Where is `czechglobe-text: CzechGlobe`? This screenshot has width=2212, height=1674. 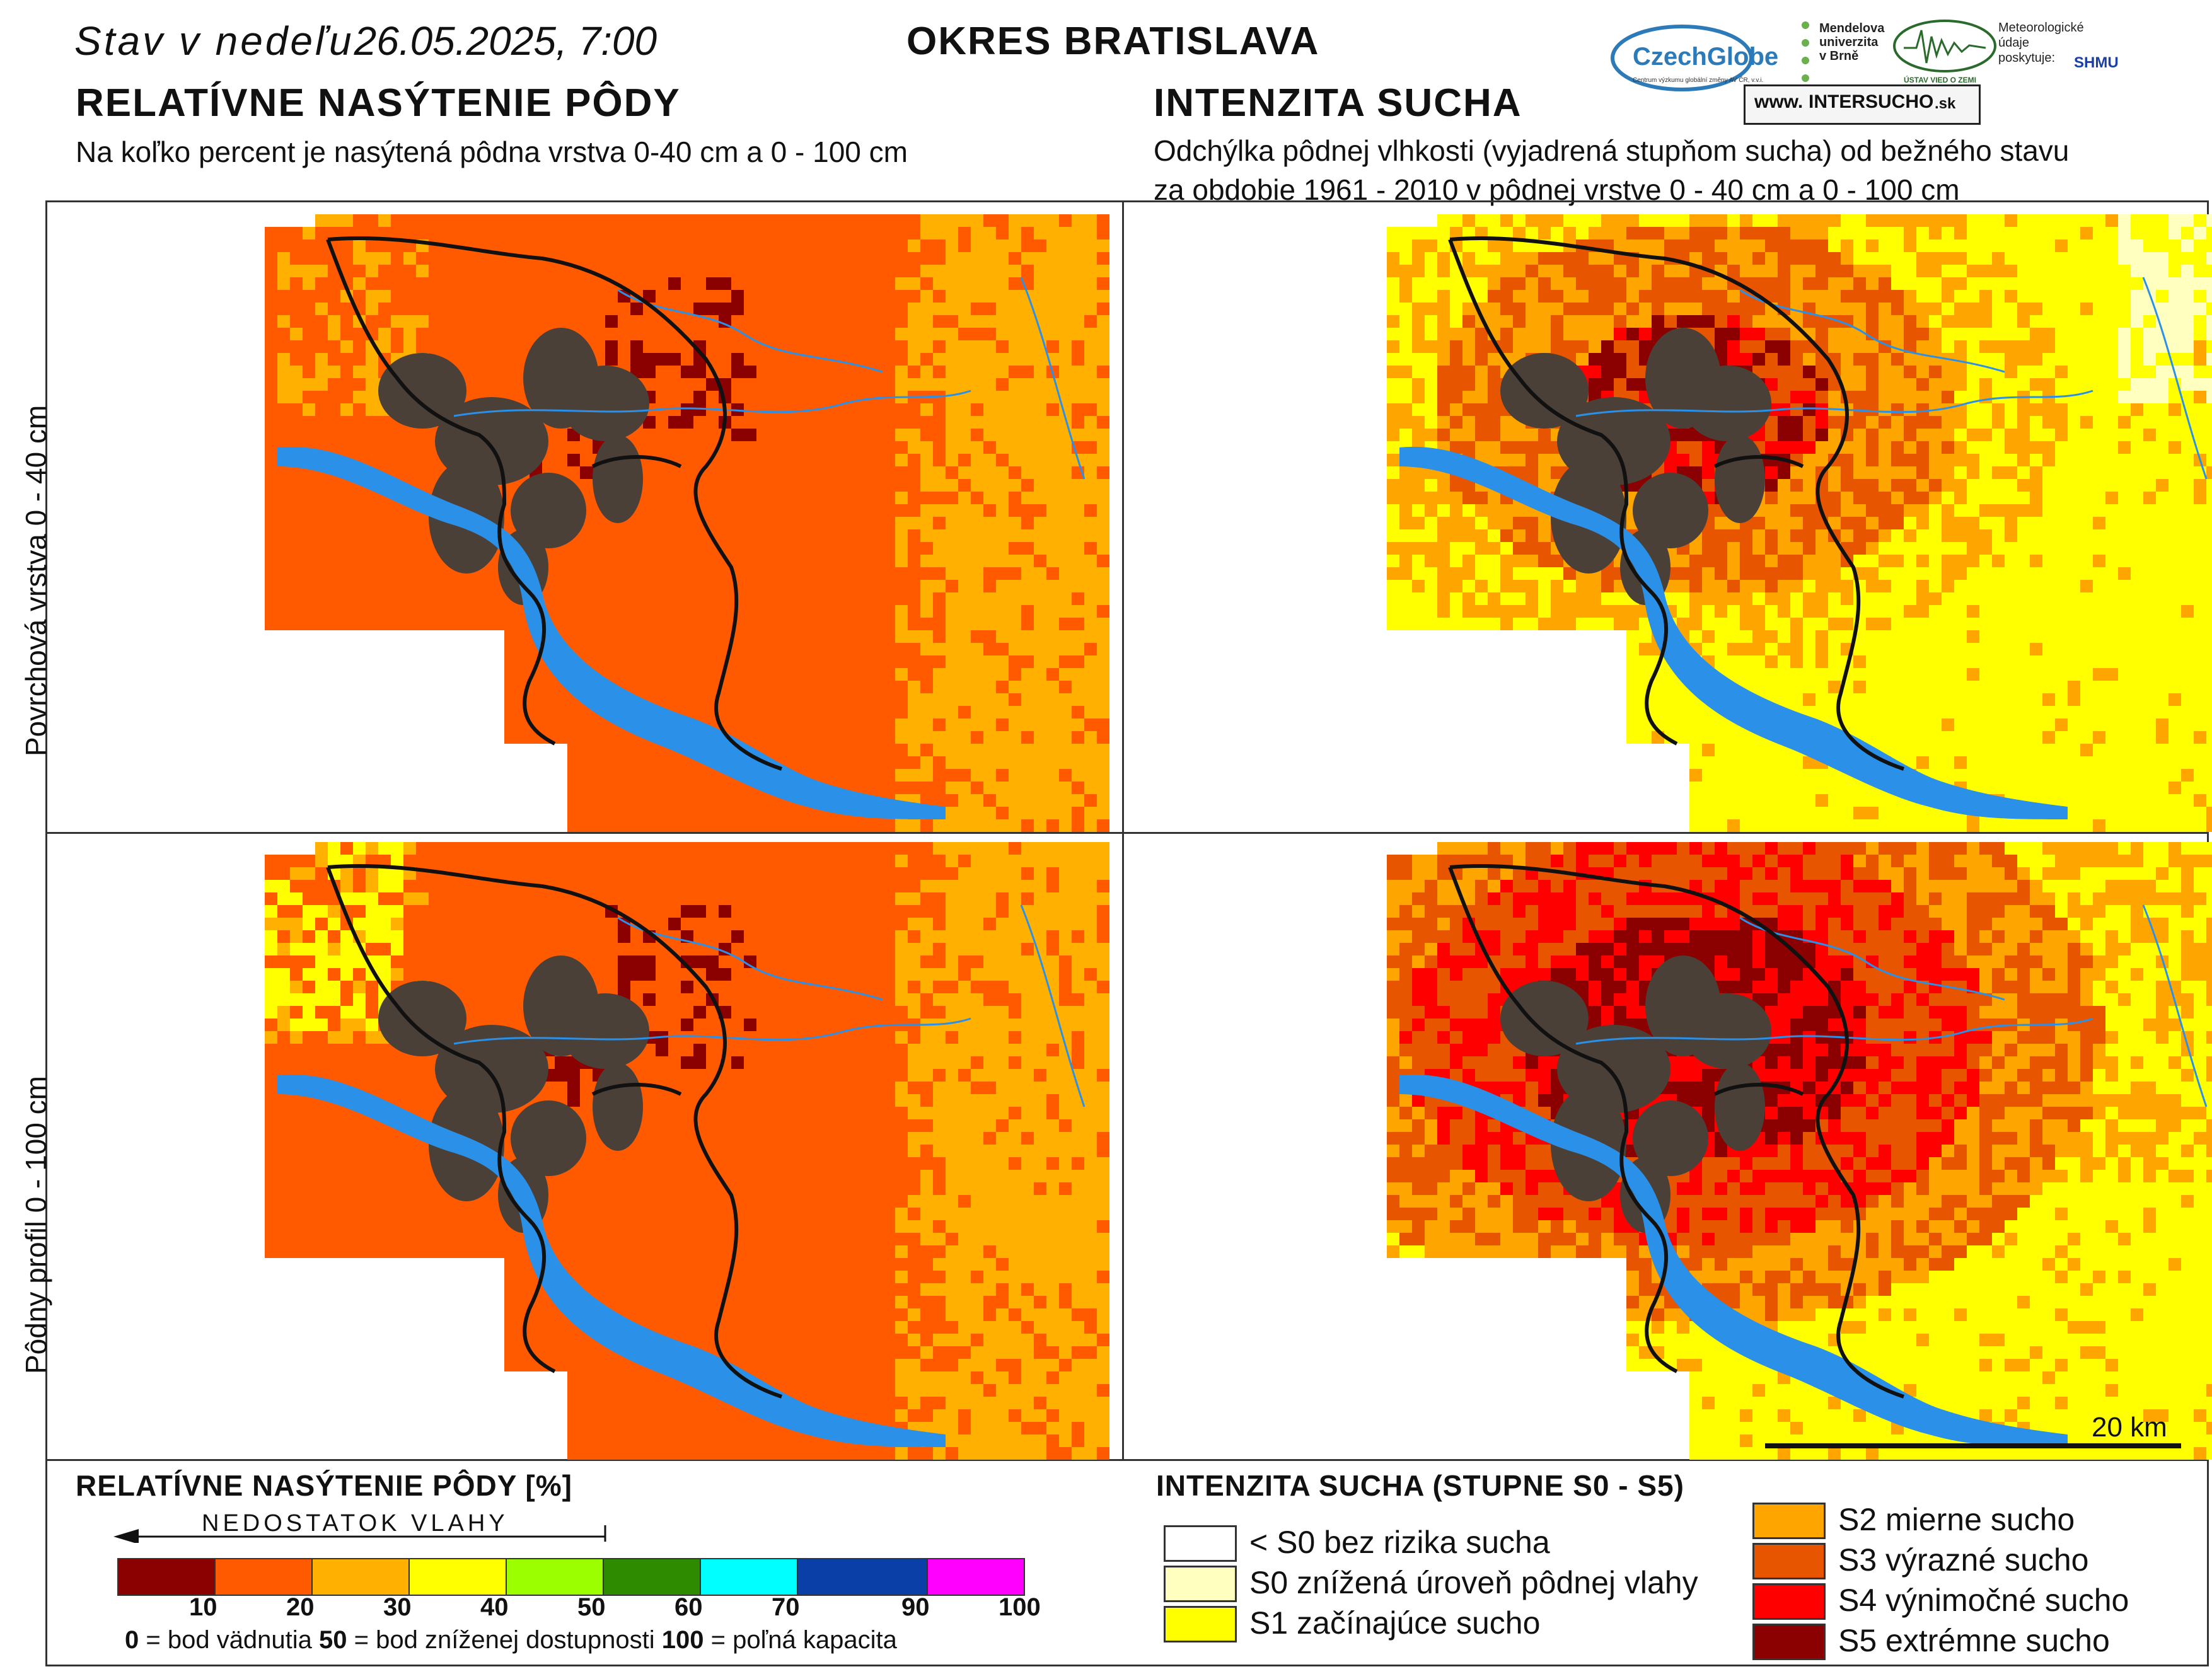
czechglobe-text: CzechGlobe is located at coordinates (1706, 57).